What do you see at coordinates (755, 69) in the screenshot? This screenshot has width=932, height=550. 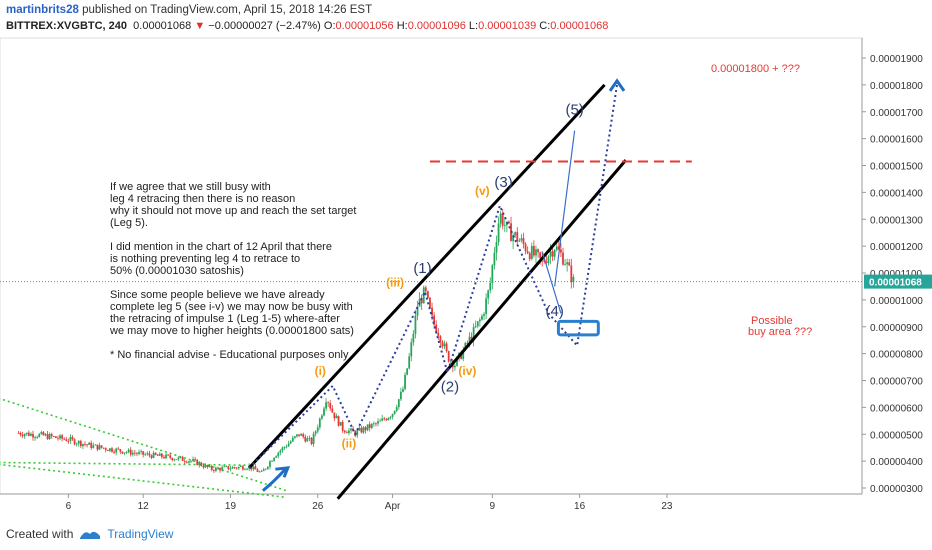 I see `target-price-text: 0.00001800 + ???` at bounding box center [755, 69].